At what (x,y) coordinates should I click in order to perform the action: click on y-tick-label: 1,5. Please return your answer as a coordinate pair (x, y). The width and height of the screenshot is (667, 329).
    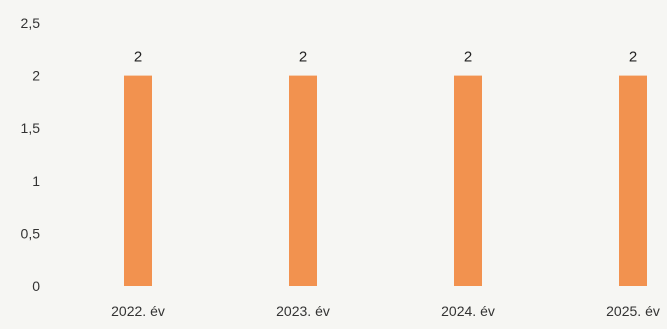
    Looking at the image, I should click on (31, 128).